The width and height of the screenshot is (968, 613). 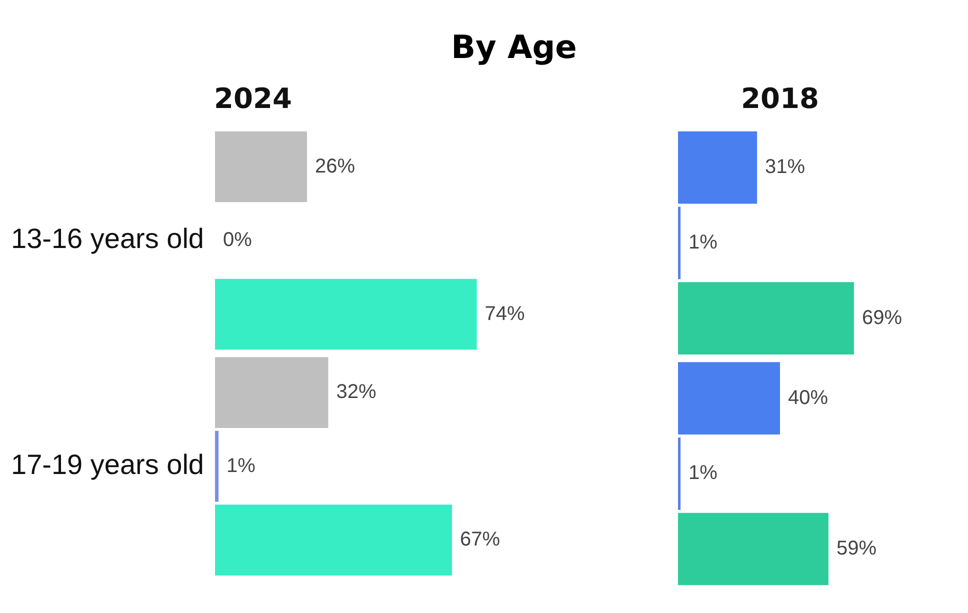 What do you see at coordinates (237, 240) in the screenshot?
I see `data-label: 0%` at bounding box center [237, 240].